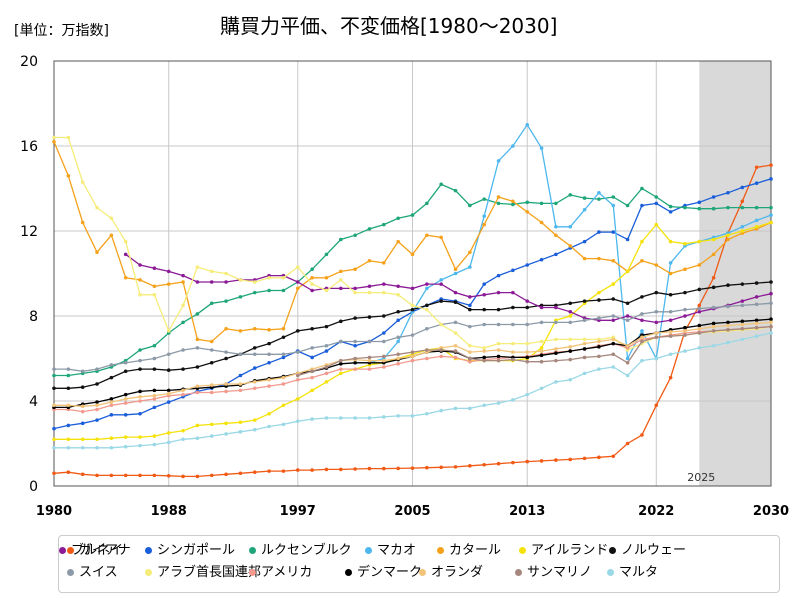 The image size is (800, 600). Describe the element at coordinates (735, 273) in the screenshot. I see `forecast-region` at that location.